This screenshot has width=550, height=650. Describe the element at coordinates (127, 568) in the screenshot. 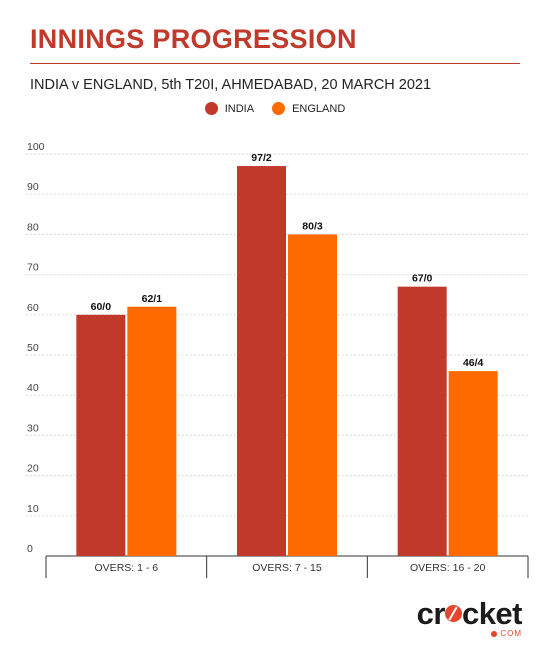

I see `x-tick-label: OVERS: 1 - 6` at that location.